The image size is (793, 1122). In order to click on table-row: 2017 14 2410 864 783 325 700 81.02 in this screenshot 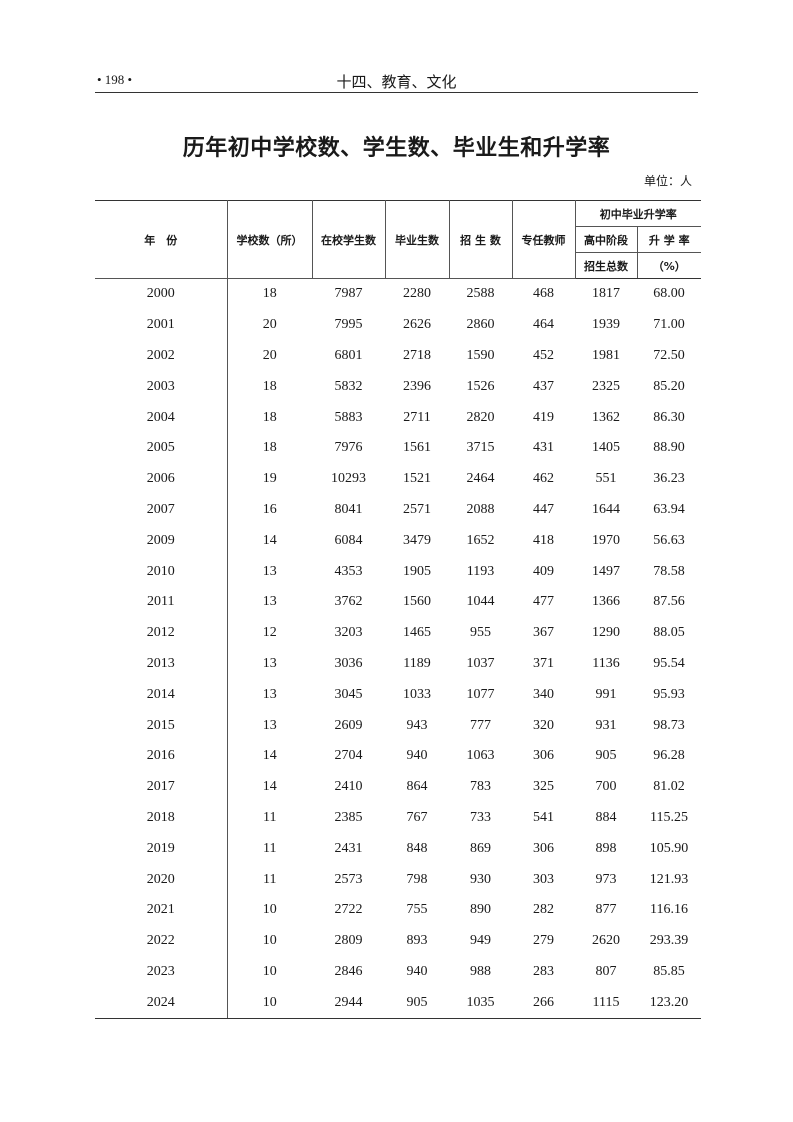, I will do `click(398, 787)`.